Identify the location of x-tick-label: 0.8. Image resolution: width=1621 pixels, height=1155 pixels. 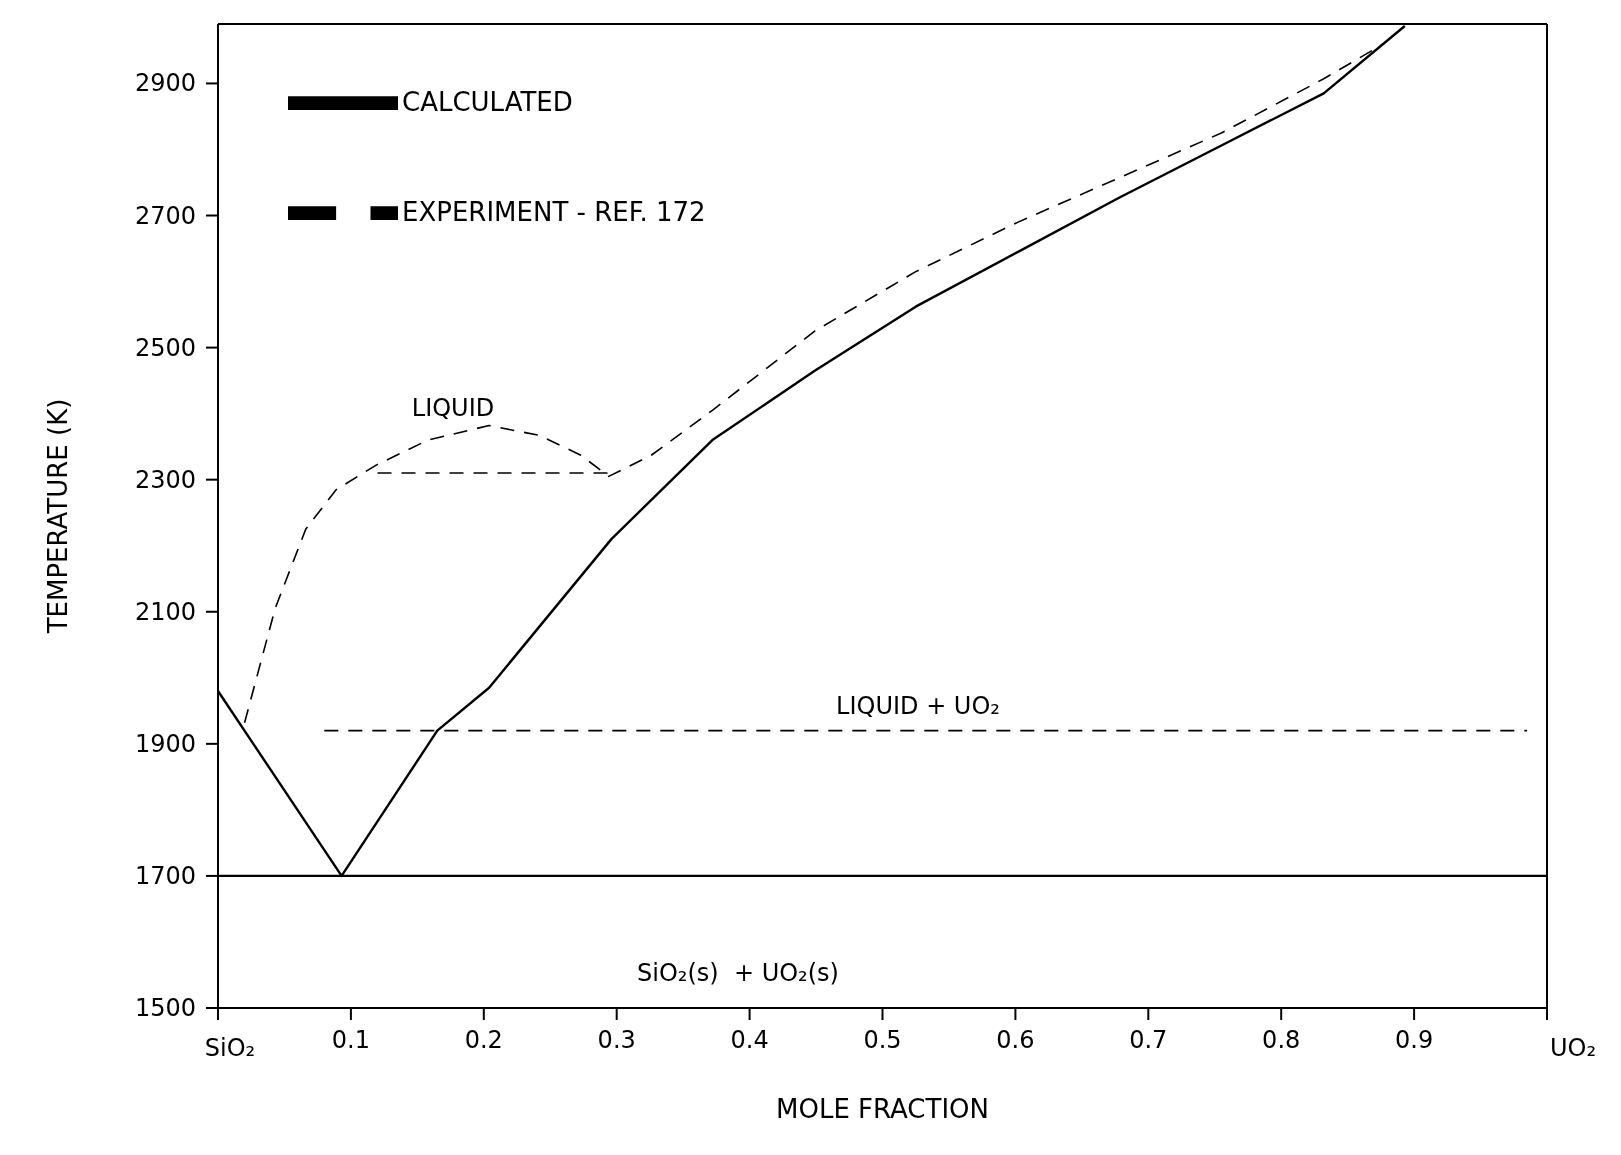
(1281, 1040).